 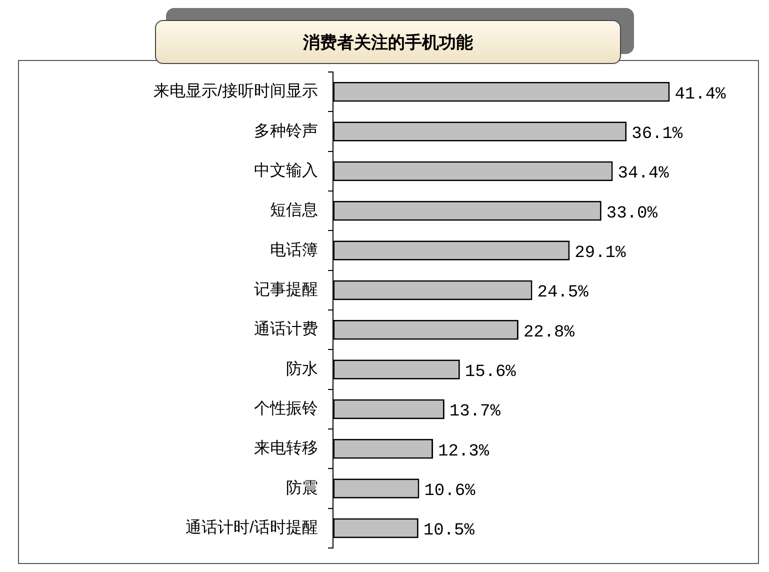 I want to click on y-tick-label: 防水, so click(x=302, y=369).